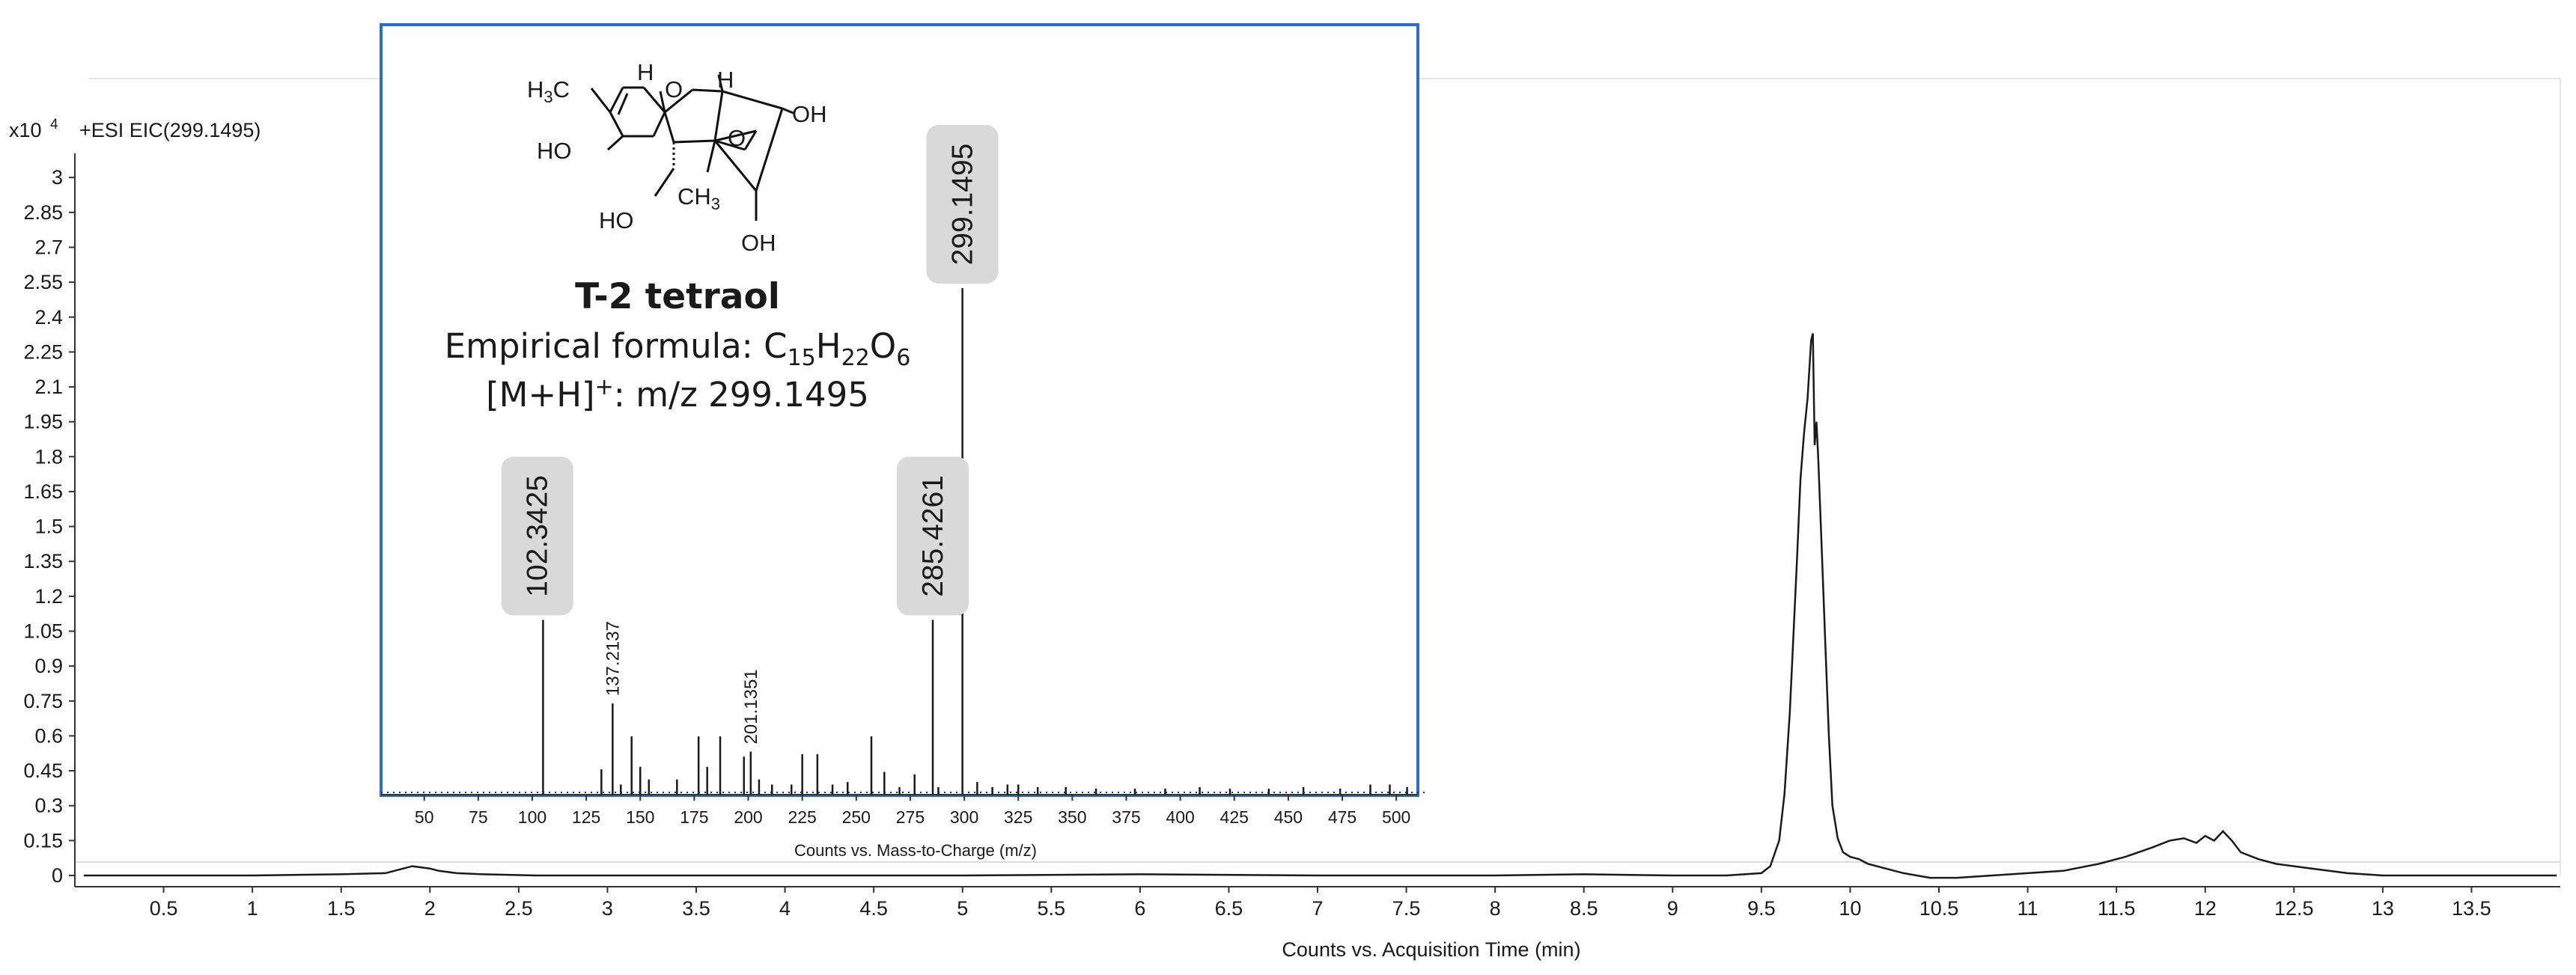 The width and height of the screenshot is (2576, 975). What do you see at coordinates (725, 80) in the screenshot?
I see `h-top2-label: H` at bounding box center [725, 80].